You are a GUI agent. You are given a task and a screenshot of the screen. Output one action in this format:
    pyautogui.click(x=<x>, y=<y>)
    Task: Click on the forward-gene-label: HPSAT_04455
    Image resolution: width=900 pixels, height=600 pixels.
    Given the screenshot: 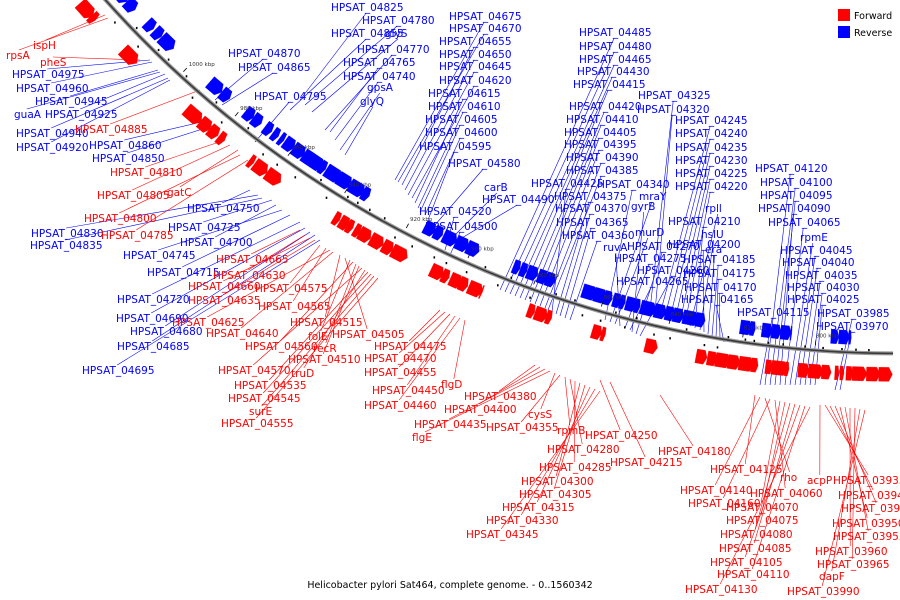 What is the action you would take?
    pyautogui.click(x=400, y=373)
    